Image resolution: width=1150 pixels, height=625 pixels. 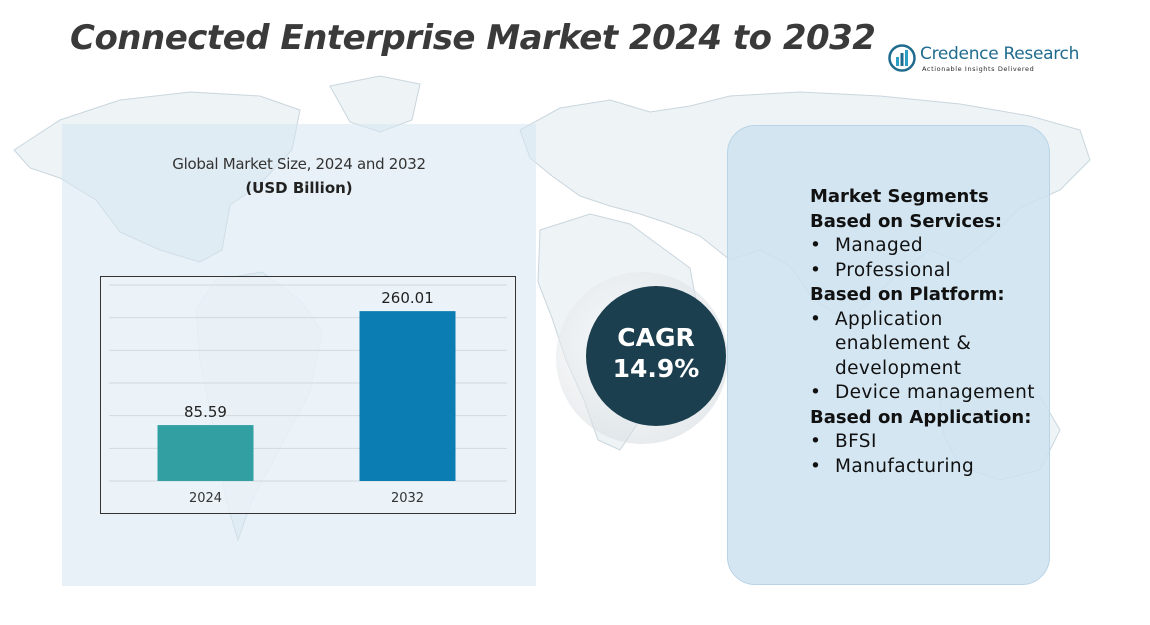 I want to click on segment-item-label: Manufacturing, so click(x=905, y=466).